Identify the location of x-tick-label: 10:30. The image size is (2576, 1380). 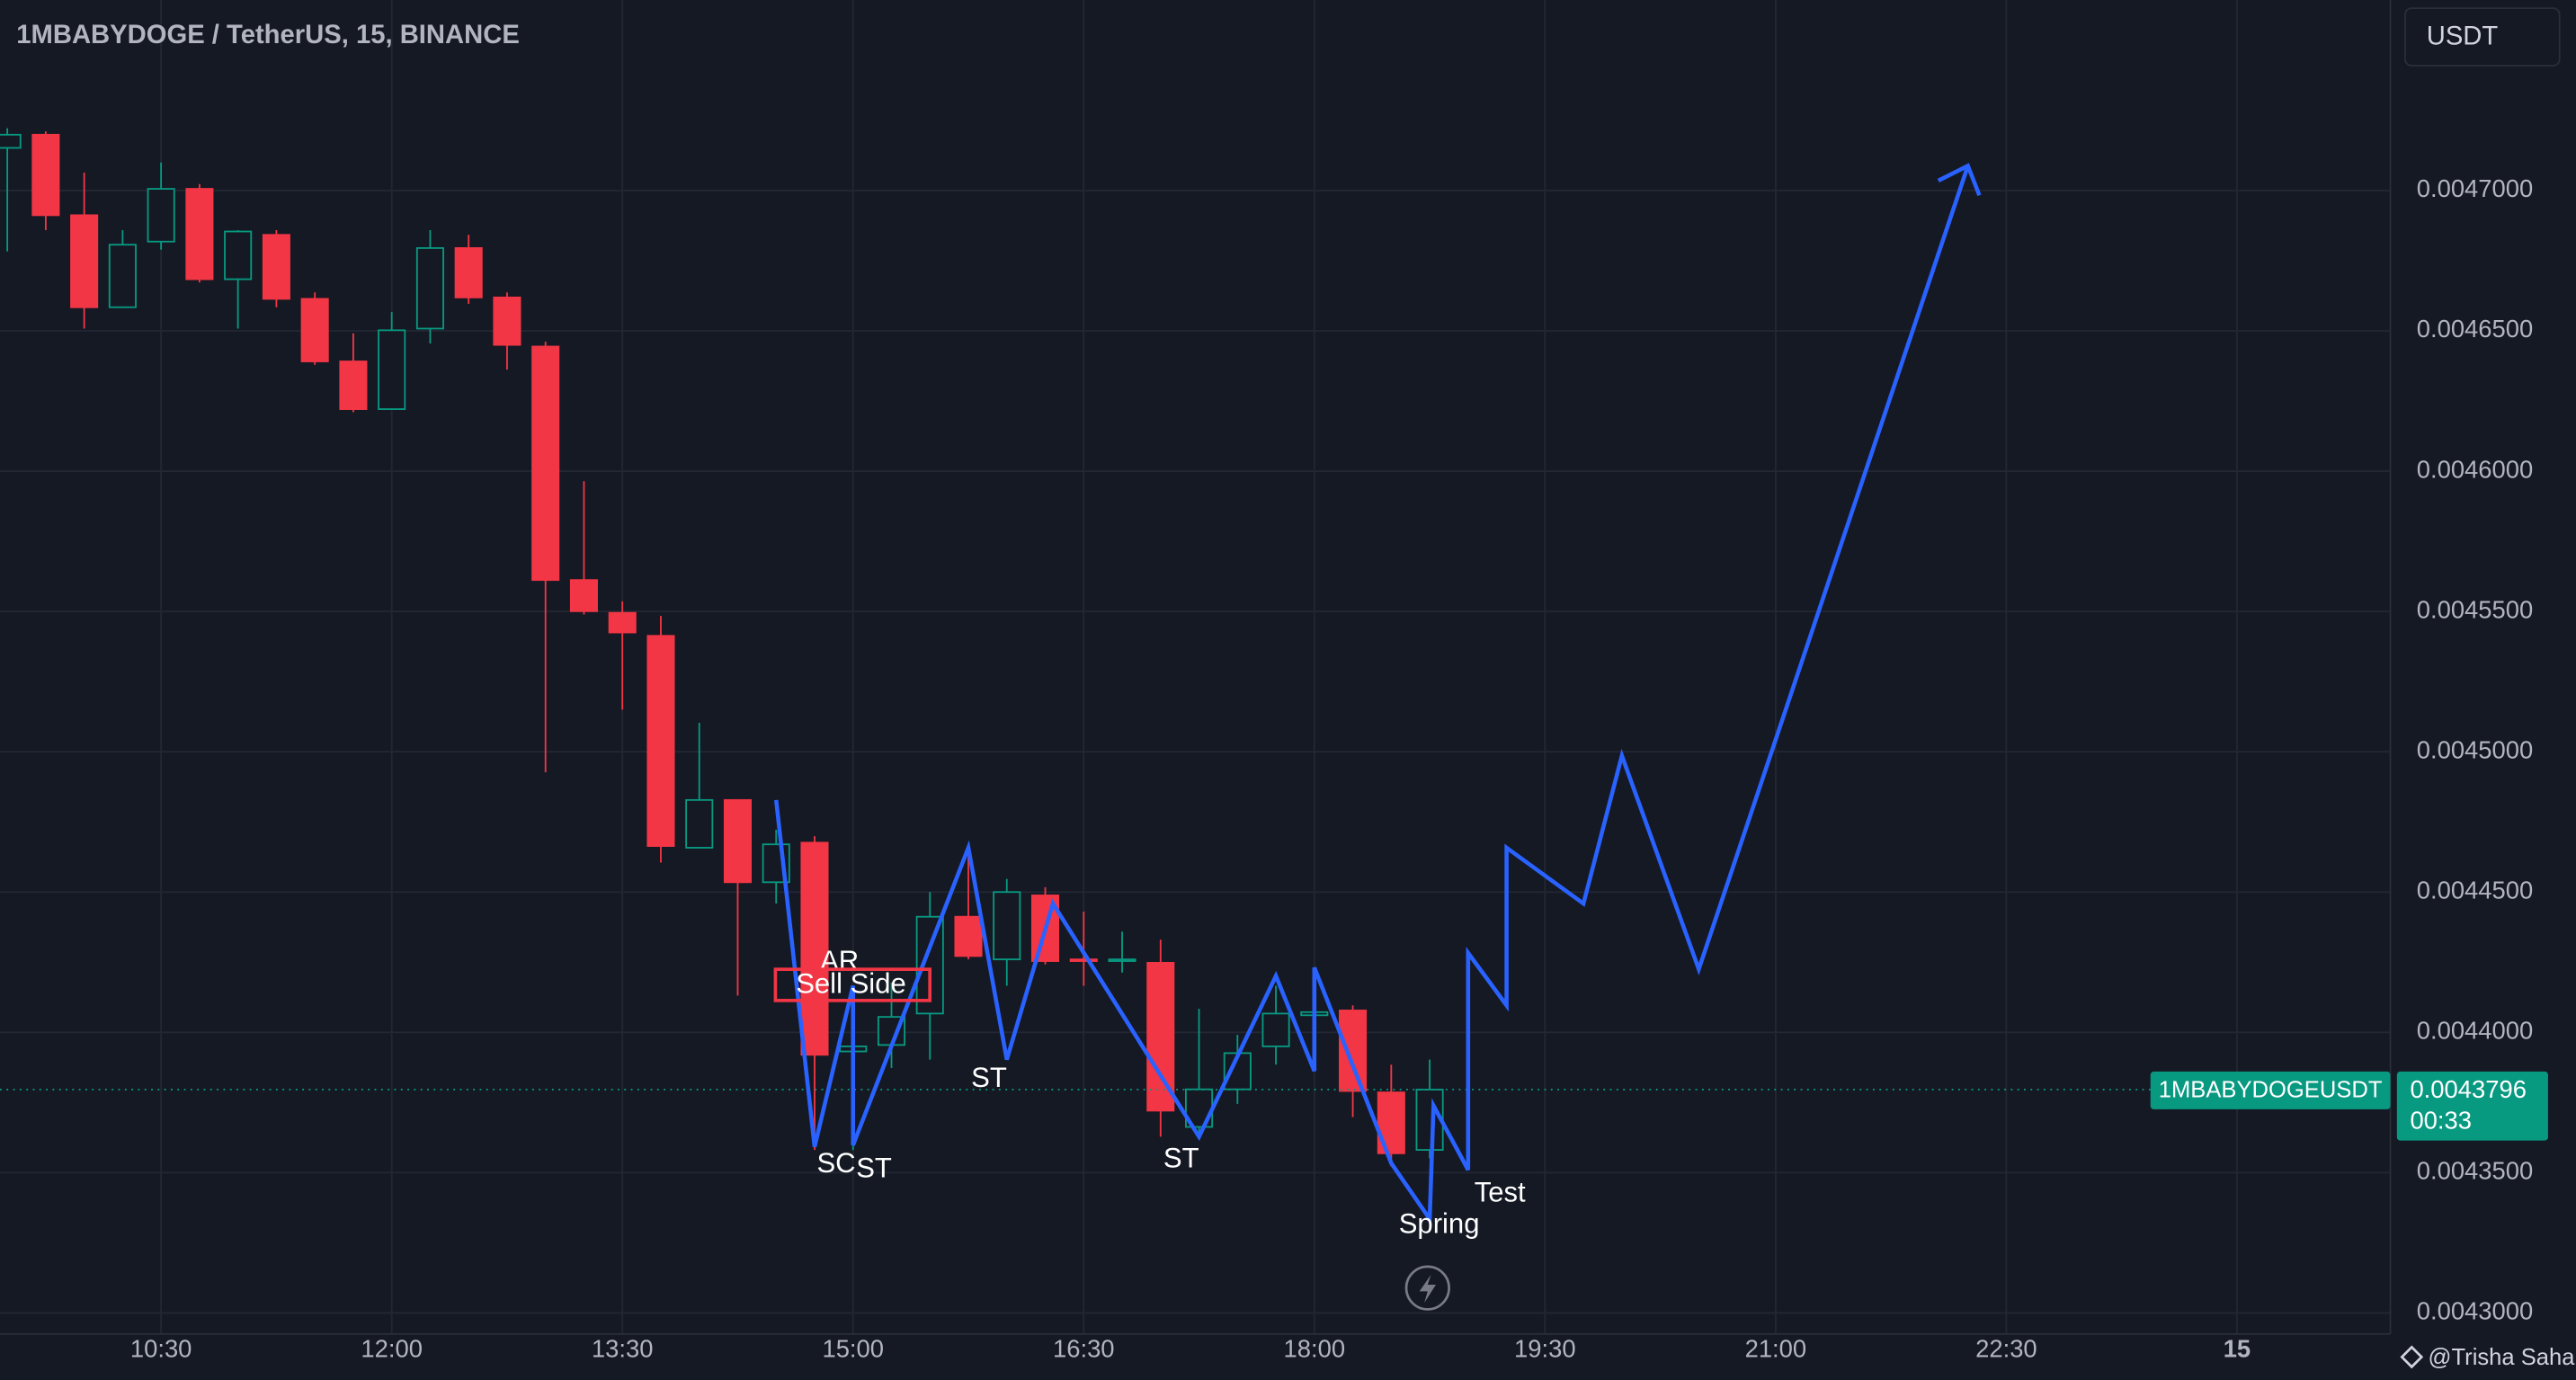
(161, 1348).